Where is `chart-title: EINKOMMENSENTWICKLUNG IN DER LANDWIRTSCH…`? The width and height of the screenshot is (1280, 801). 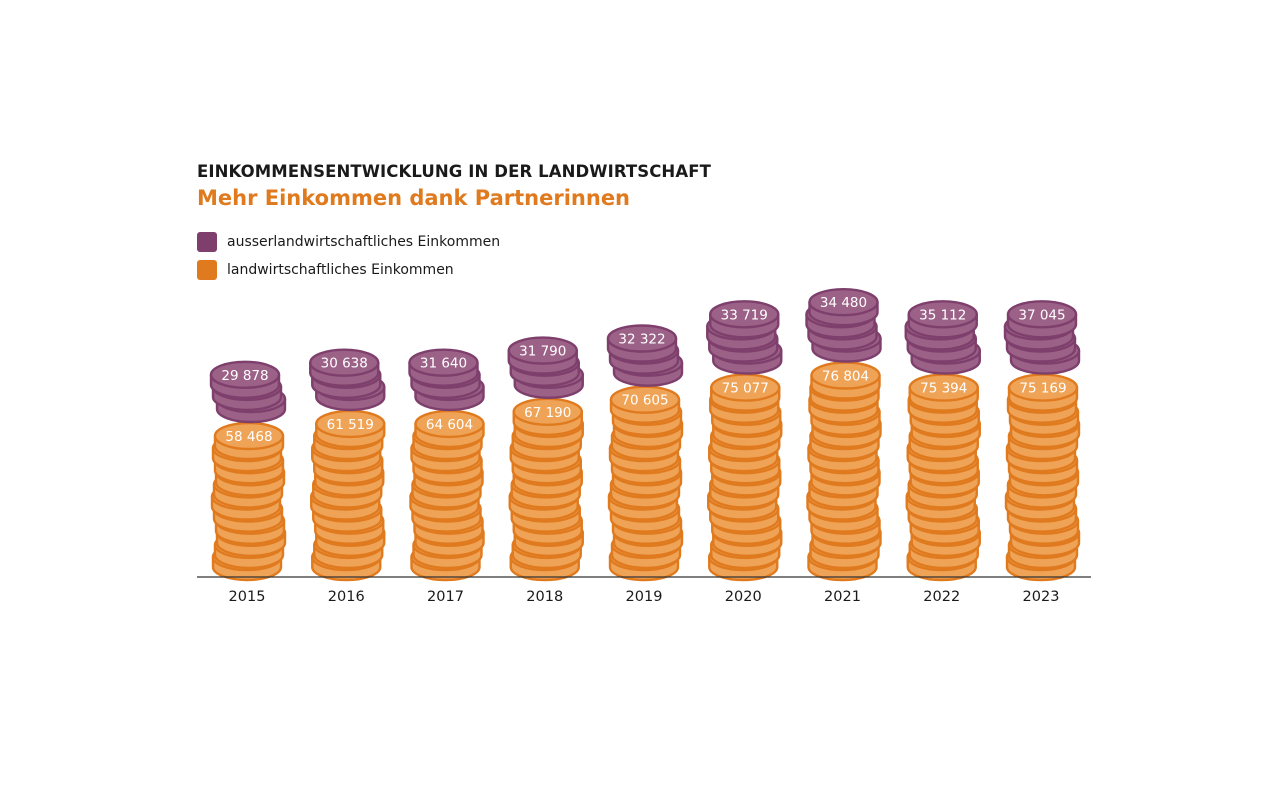 chart-title: EINKOMMENSENTWICKLUNG IN DER LANDWIRTSCH… is located at coordinates (454, 171).